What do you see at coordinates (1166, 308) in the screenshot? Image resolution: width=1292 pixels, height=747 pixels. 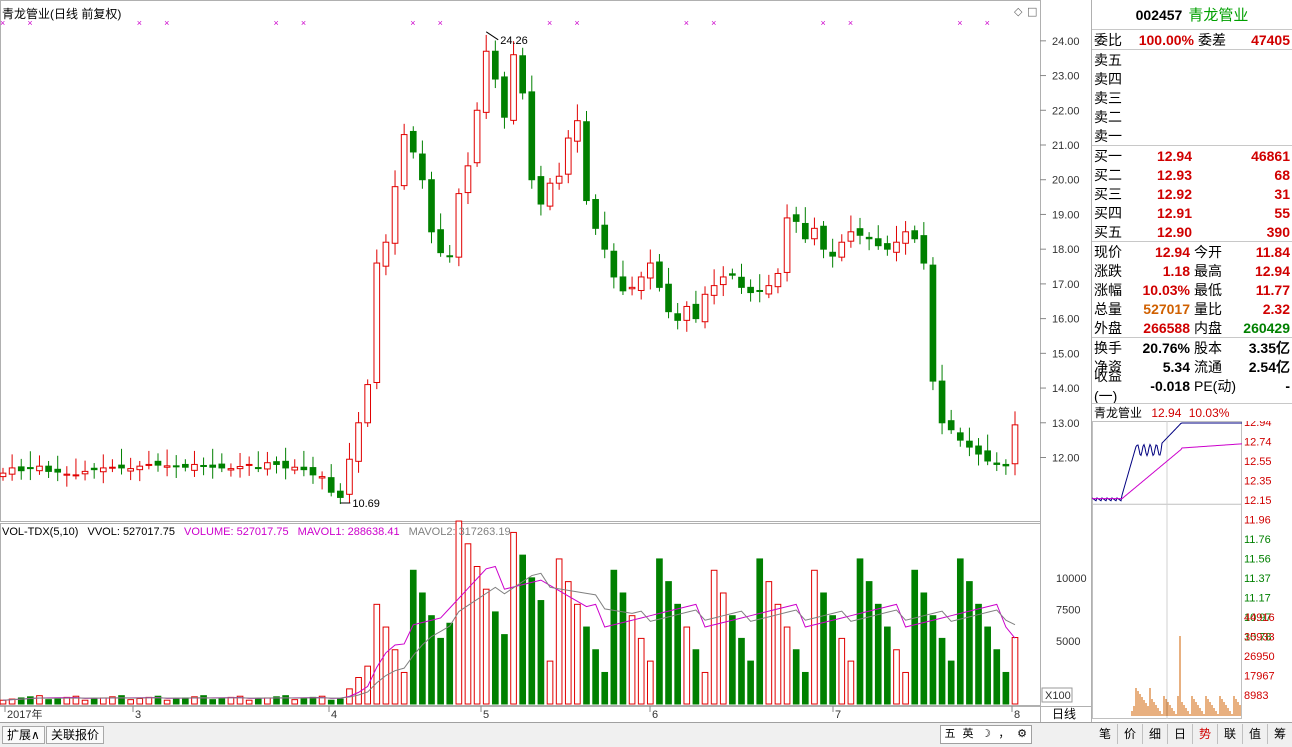 I see `stat-value: 527017` at bounding box center [1166, 308].